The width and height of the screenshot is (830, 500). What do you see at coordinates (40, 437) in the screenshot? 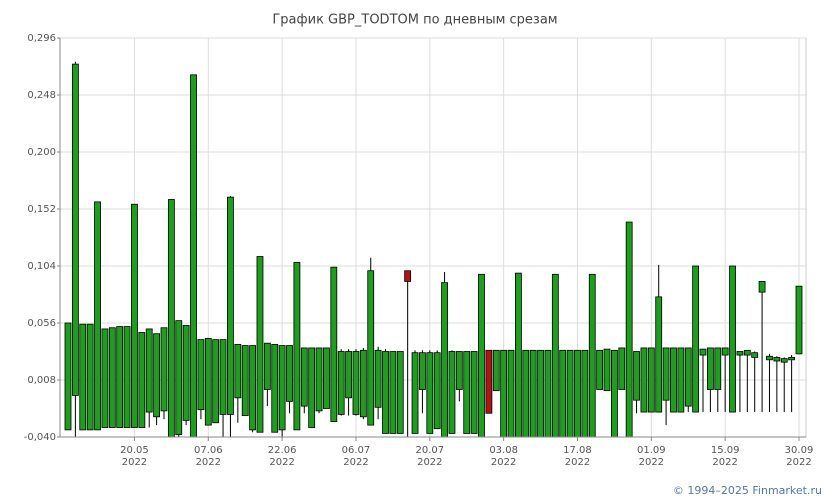
I see `y-tick-label: -0,040` at bounding box center [40, 437].